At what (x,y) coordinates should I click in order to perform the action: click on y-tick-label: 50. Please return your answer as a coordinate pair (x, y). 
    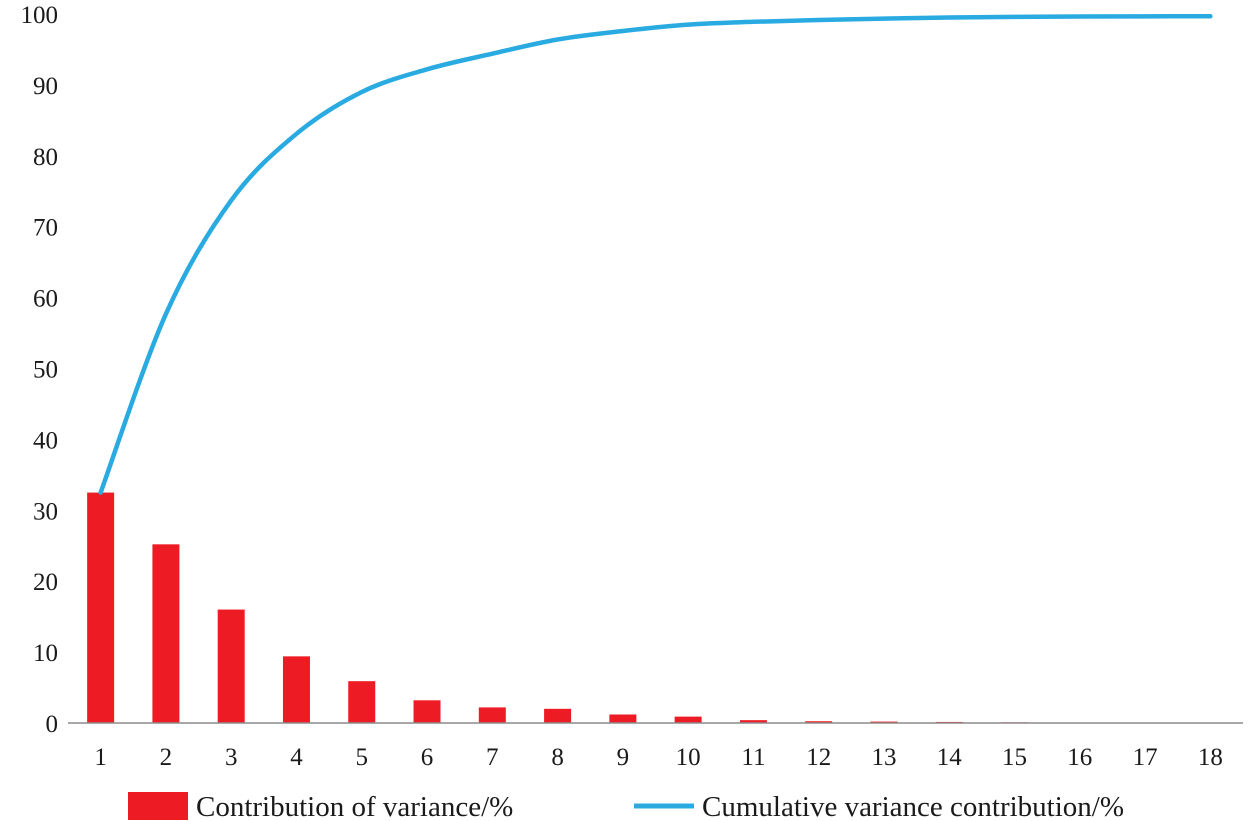
    Looking at the image, I should click on (45, 370).